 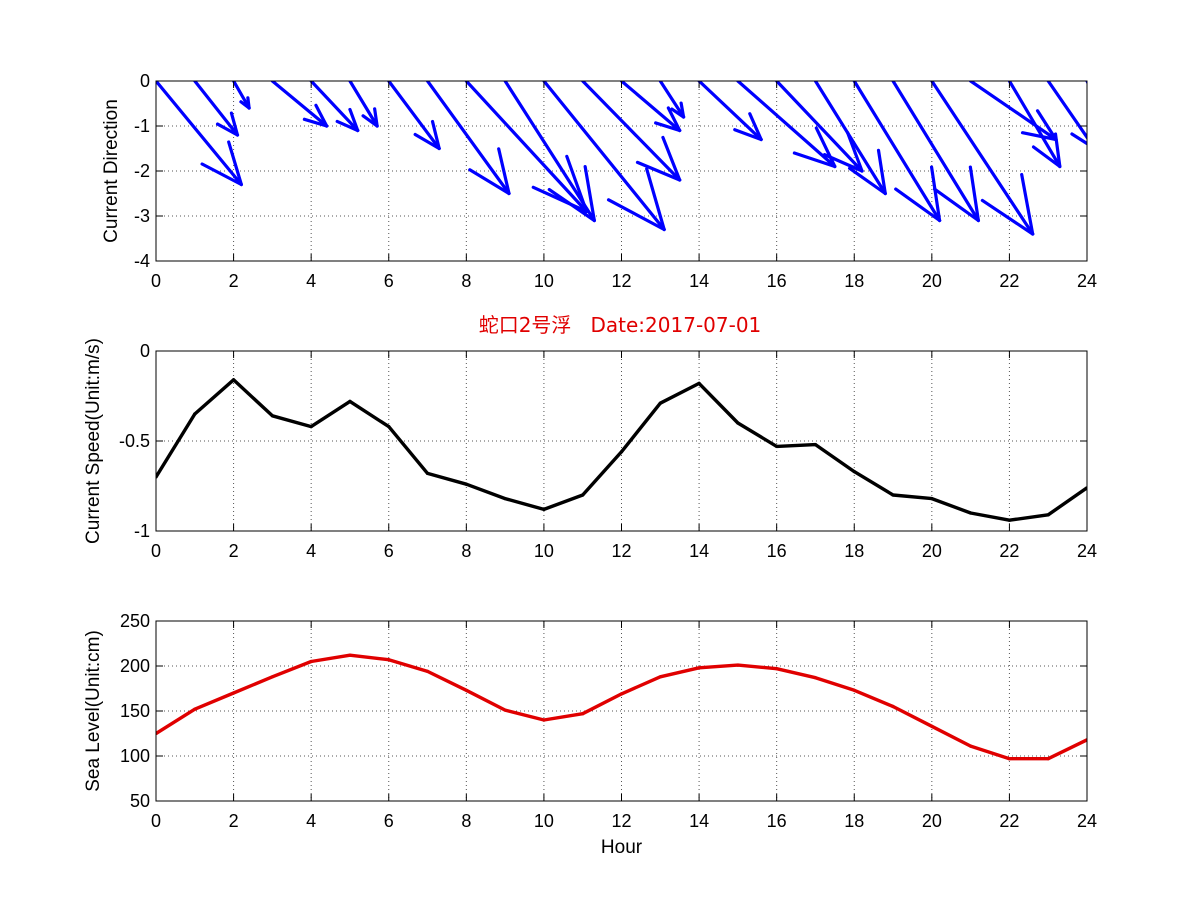 What do you see at coordinates (135, 756) in the screenshot?
I see `y-tick-label: 100` at bounding box center [135, 756].